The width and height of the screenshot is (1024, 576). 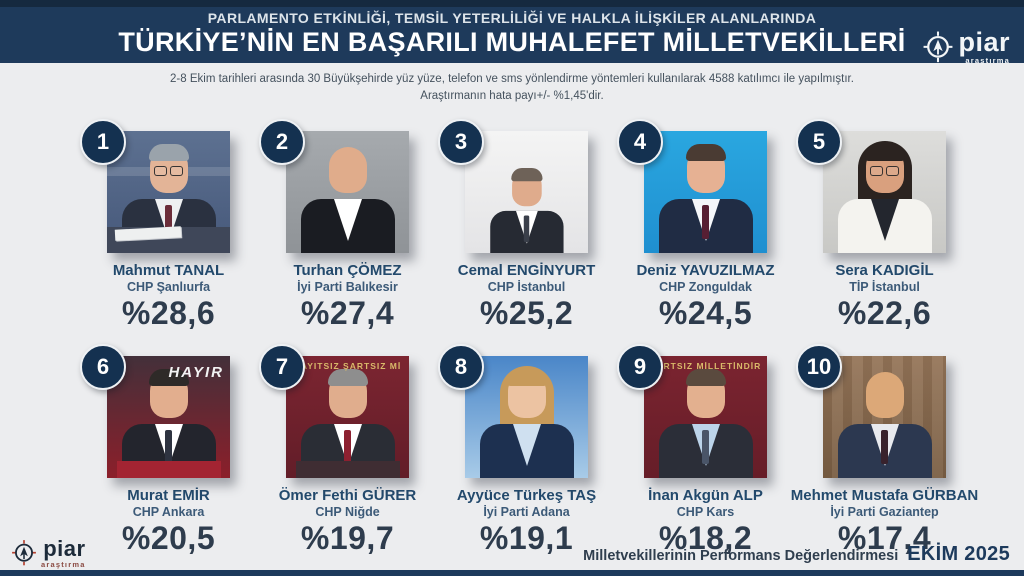 What do you see at coordinates (705, 366) in the screenshot?
I see `photo-banner-text: ŞARTSIZ MİLLETİNDİR` at bounding box center [705, 366].